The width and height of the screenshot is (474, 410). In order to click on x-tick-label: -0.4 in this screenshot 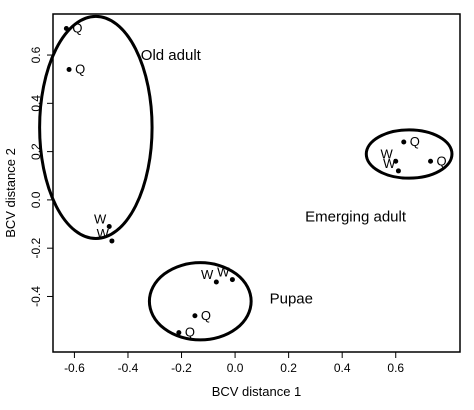, I will do `click(128, 368)`.